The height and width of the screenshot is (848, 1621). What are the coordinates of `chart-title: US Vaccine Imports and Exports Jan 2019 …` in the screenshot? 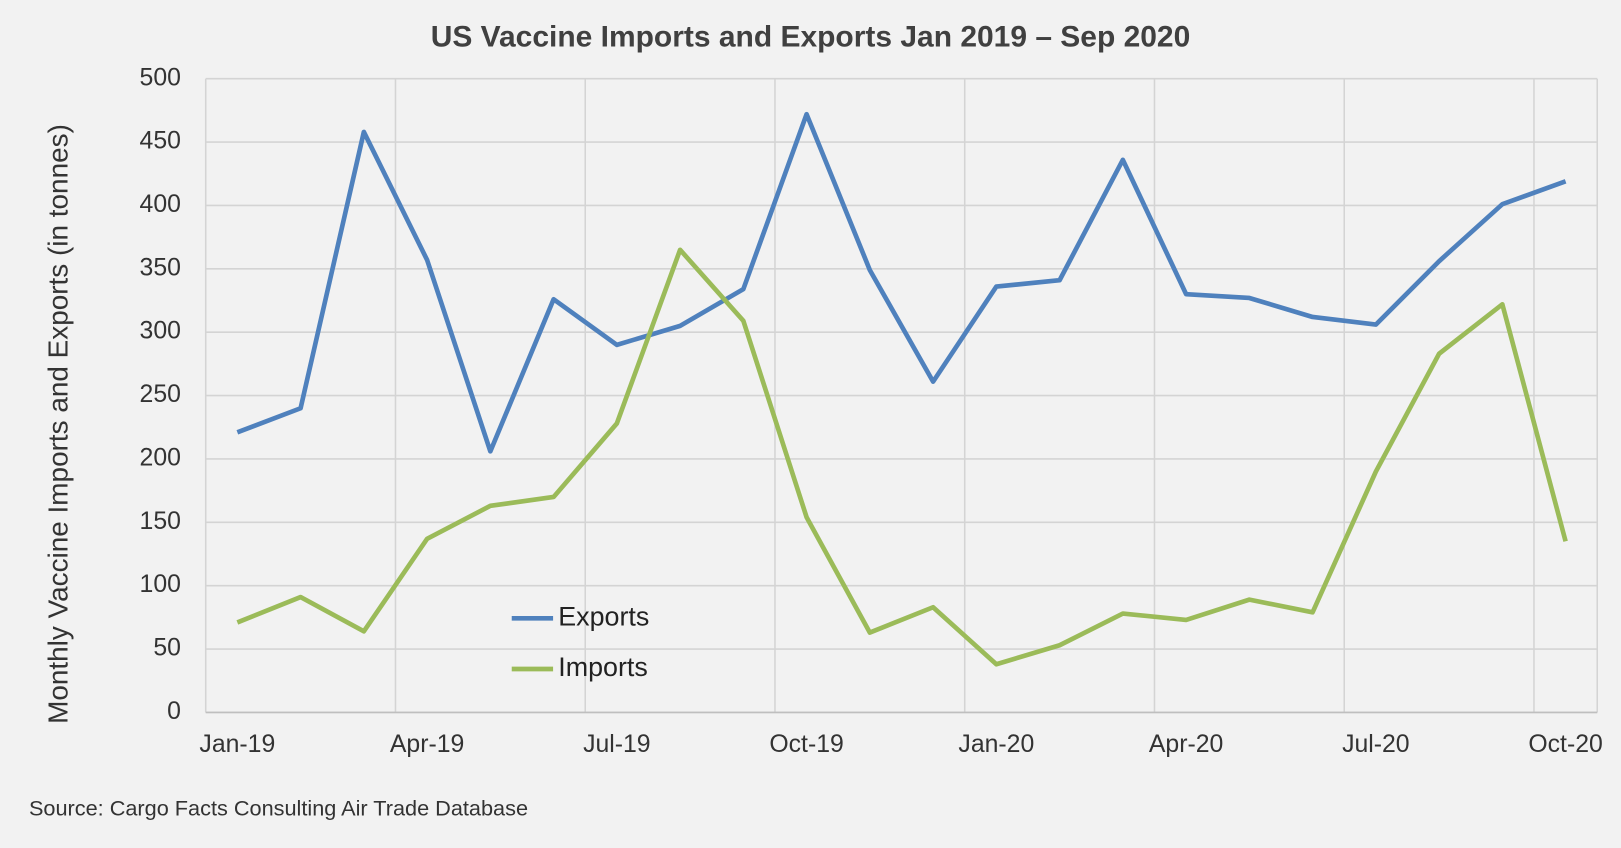 It's located at (811, 36).